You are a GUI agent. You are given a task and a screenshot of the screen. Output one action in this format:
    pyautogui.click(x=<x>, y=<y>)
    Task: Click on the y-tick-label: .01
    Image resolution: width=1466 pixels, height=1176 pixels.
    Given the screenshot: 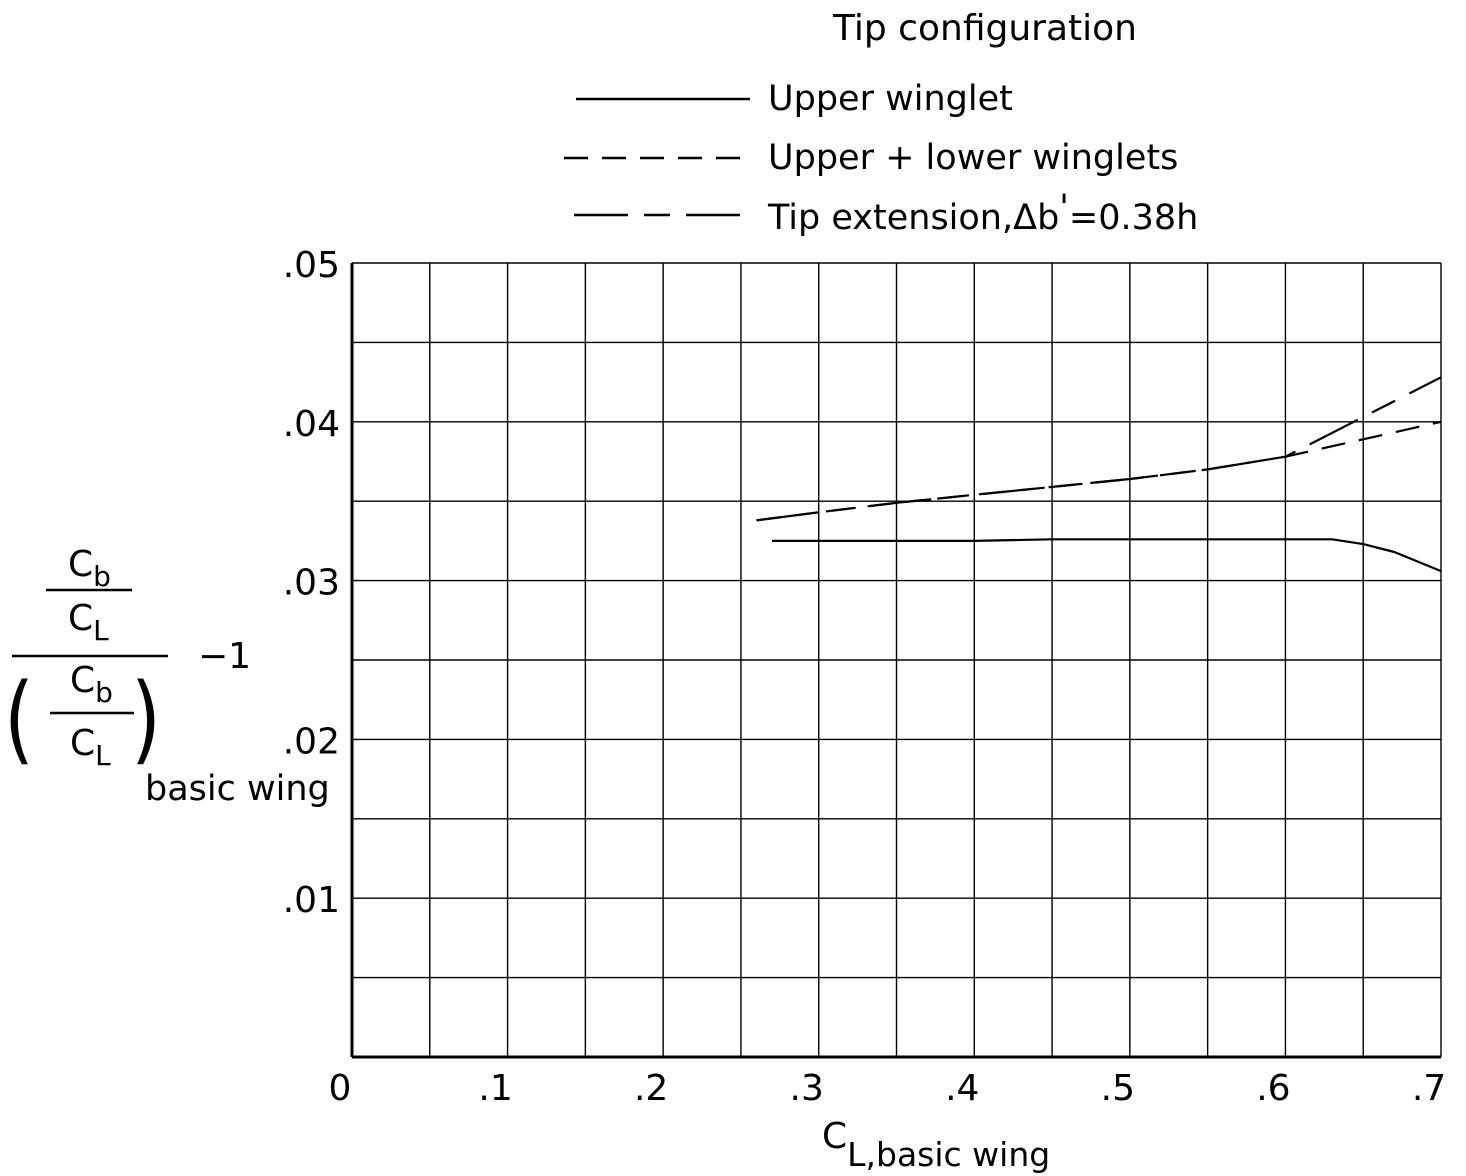 What is the action you would take?
    pyautogui.click(x=311, y=900)
    